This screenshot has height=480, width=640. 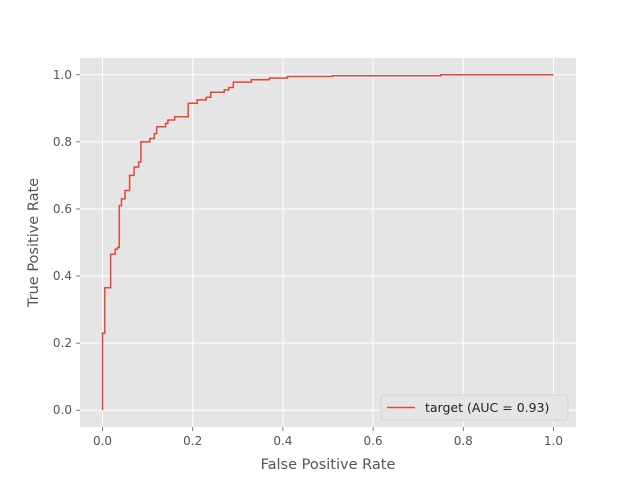 What do you see at coordinates (328, 465) in the screenshot?
I see `x-axis-label: False Positive Rate` at bounding box center [328, 465].